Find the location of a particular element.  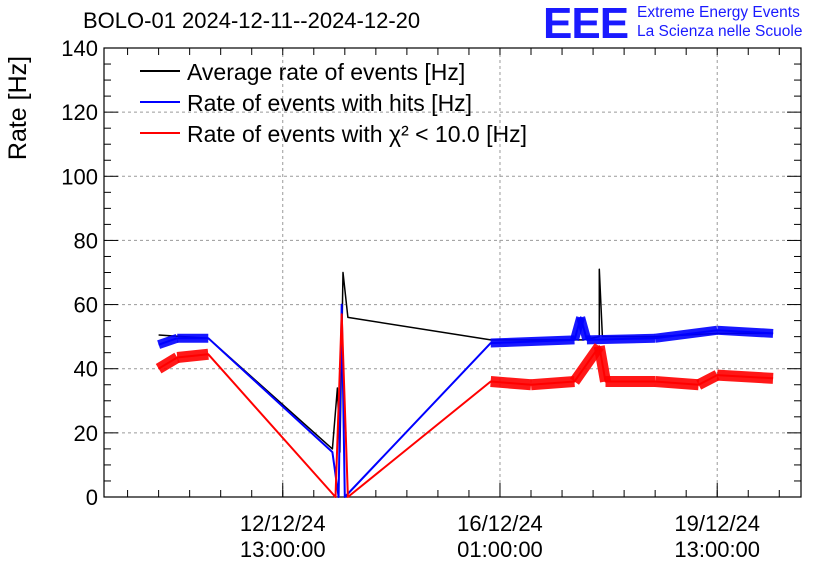

x-tick-label-date: 19/12/24 is located at coordinates (717, 523).